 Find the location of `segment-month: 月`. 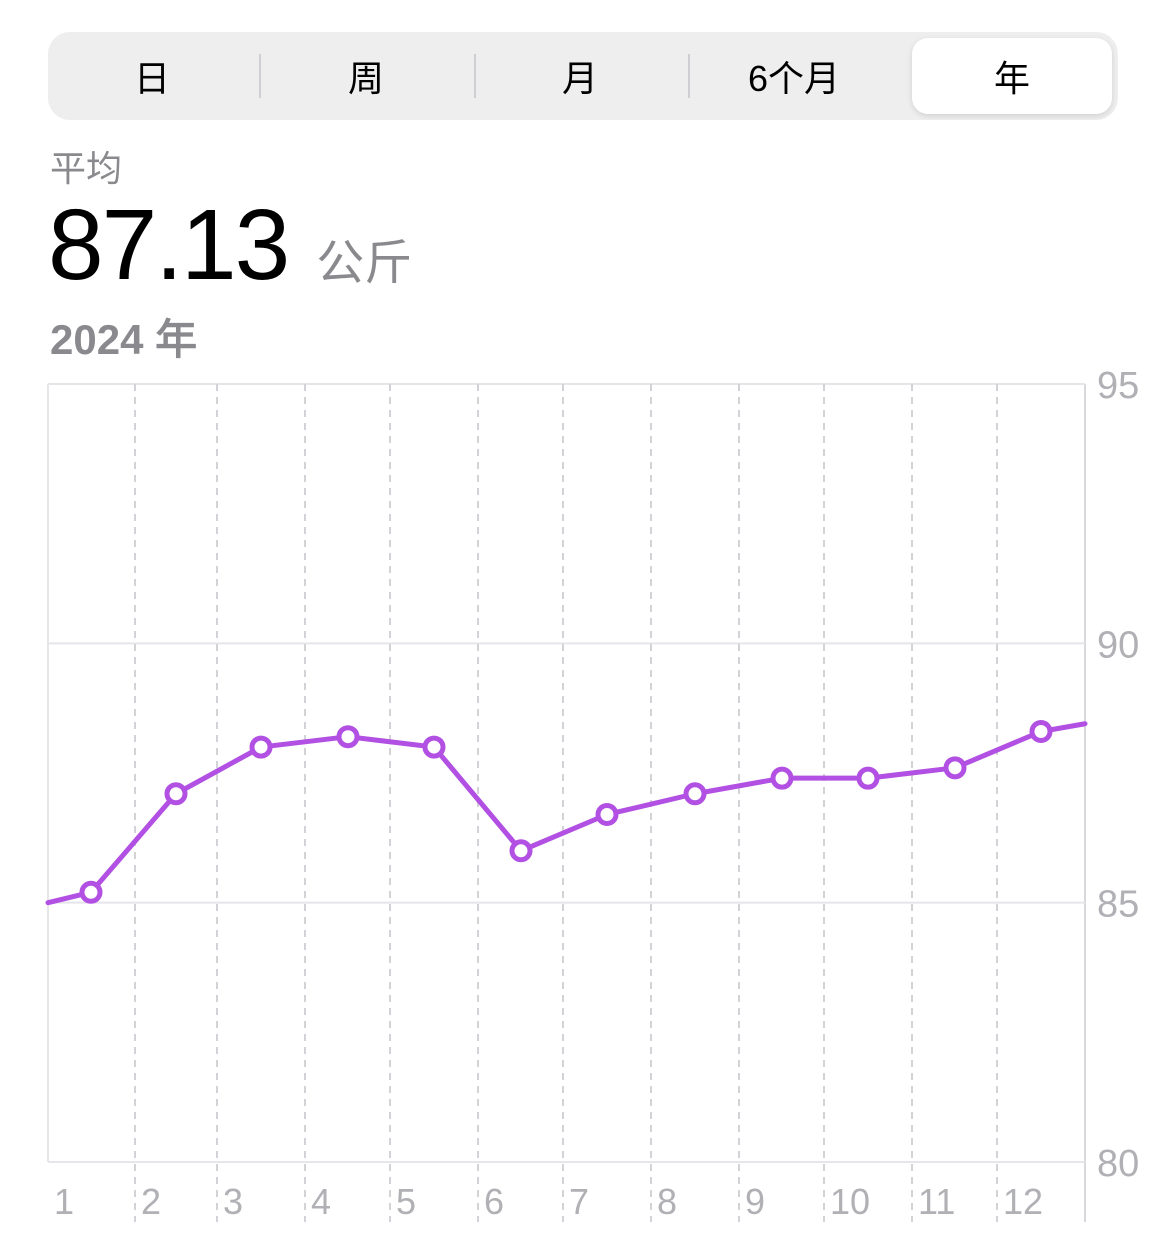

segment-month: 月 is located at coordinates (579, 78).